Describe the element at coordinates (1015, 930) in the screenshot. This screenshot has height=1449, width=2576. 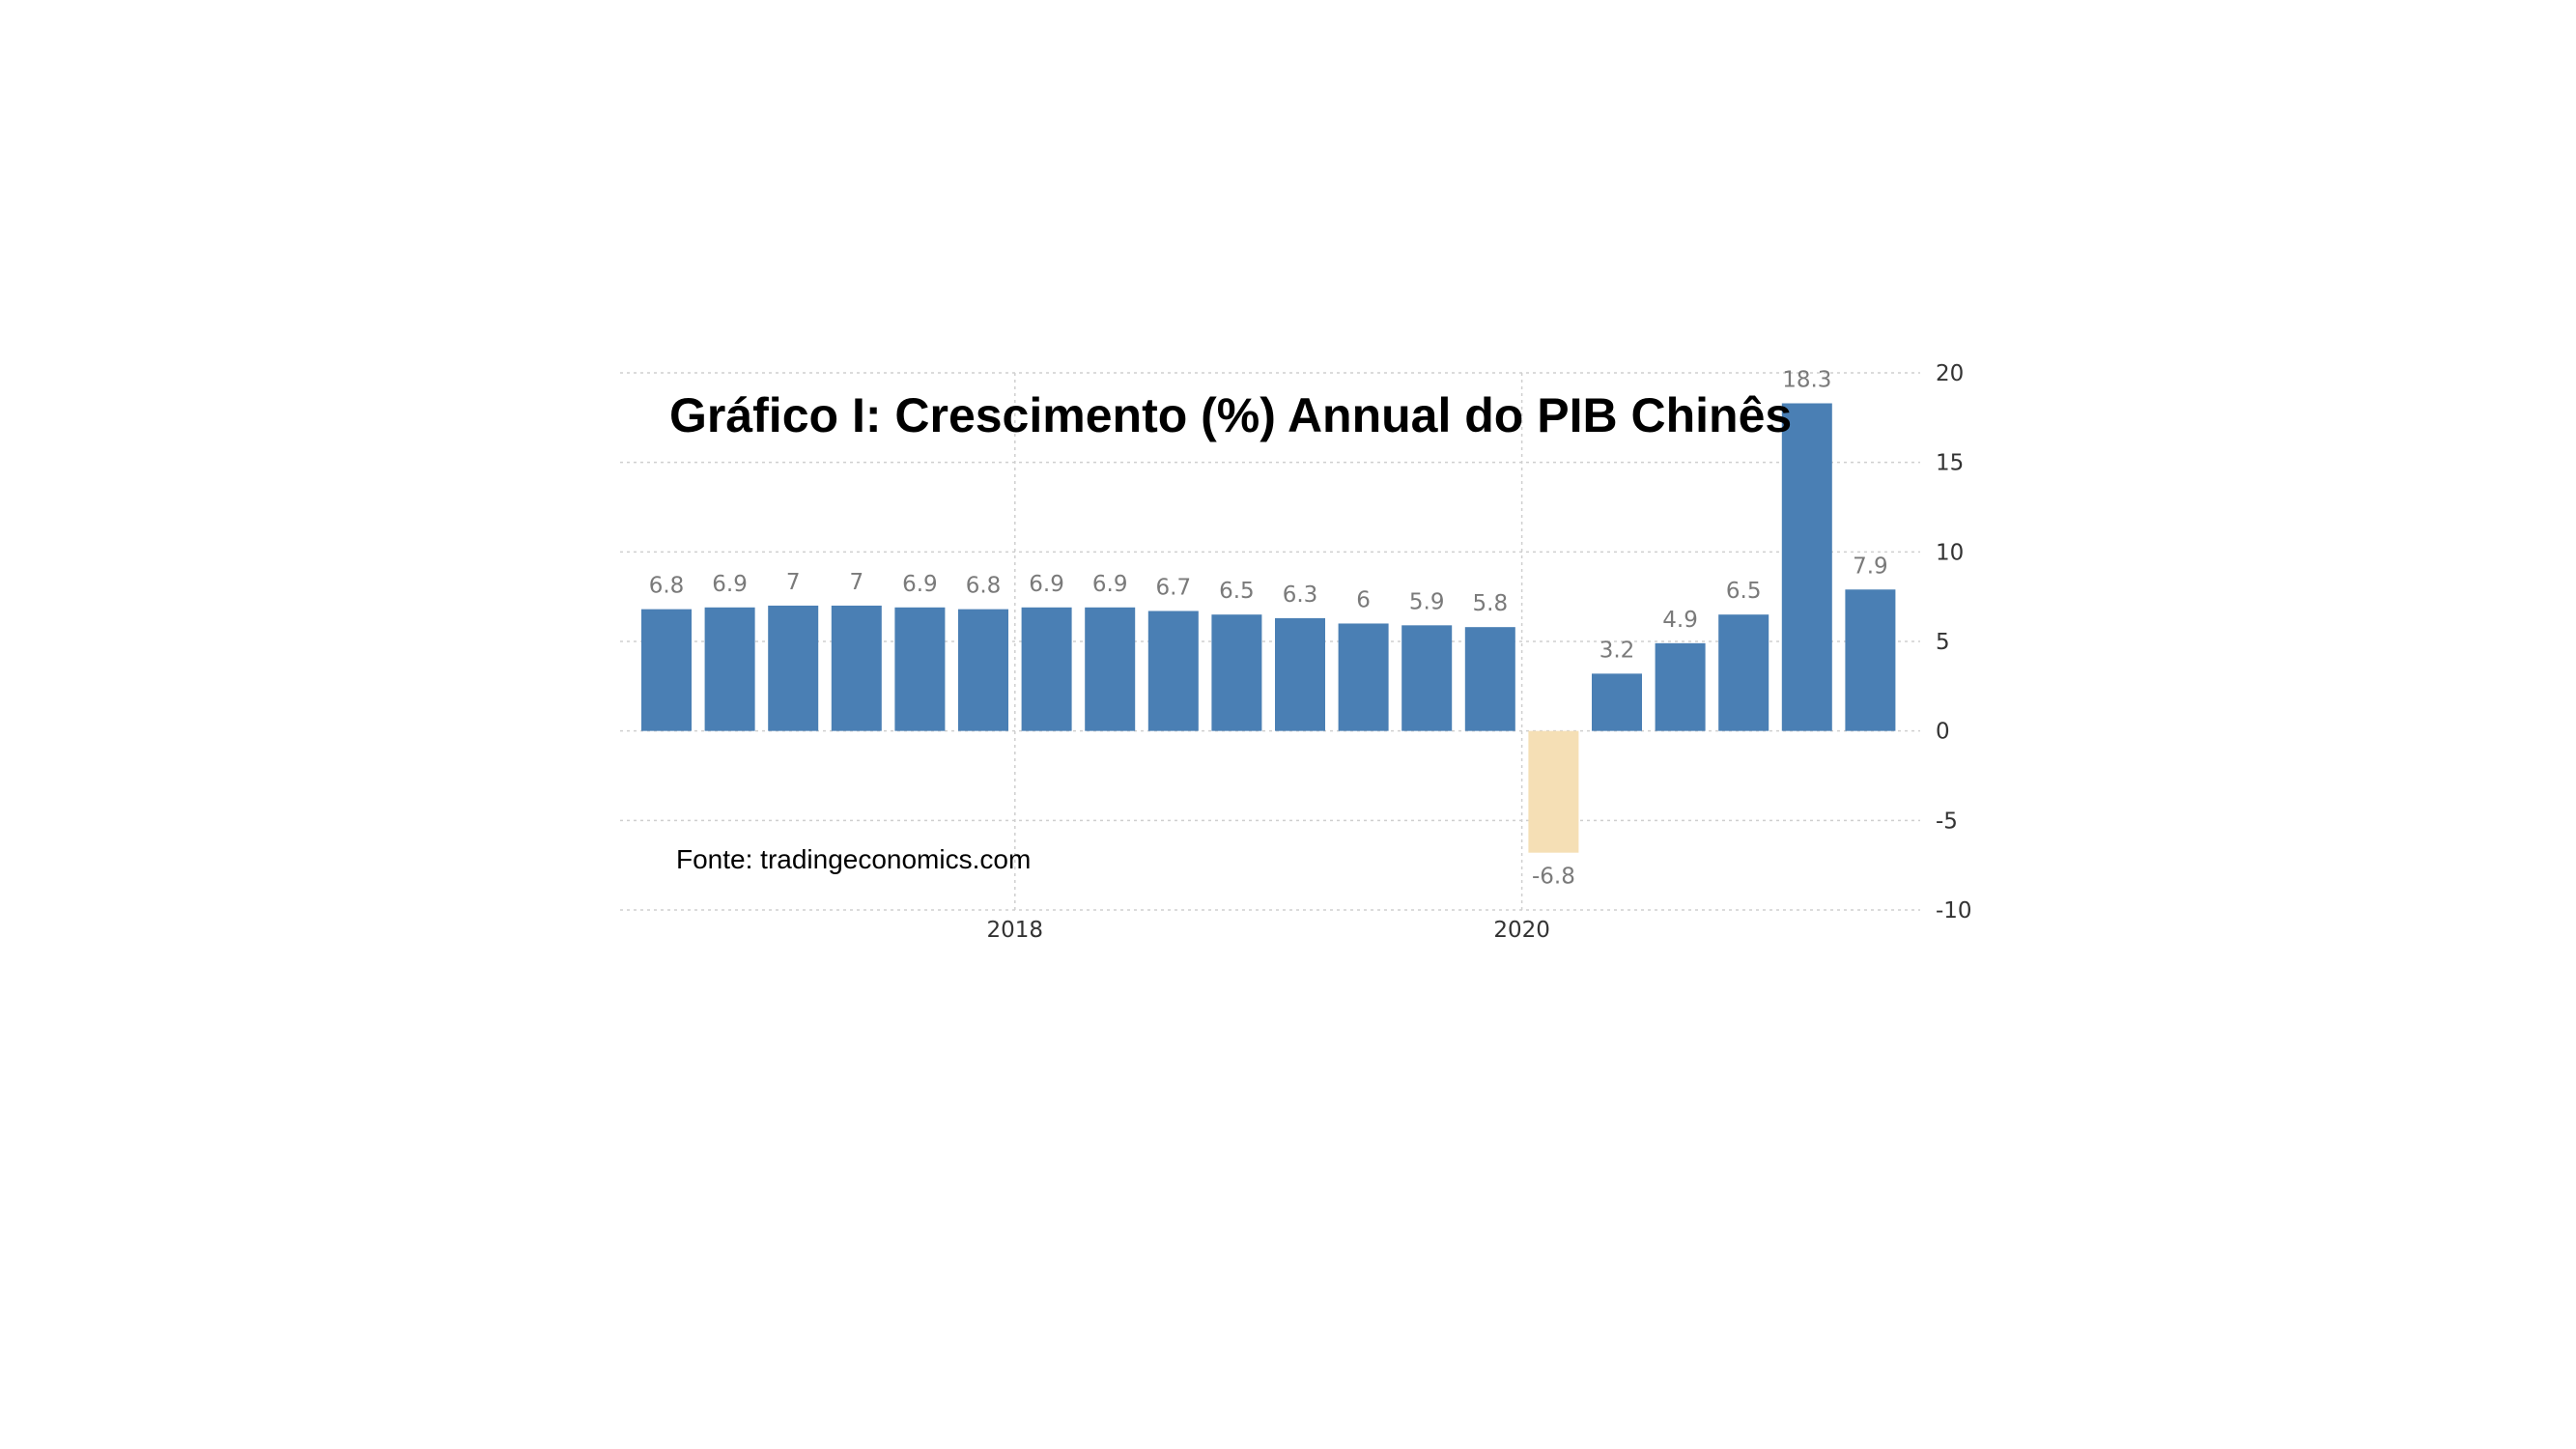
I see `x-tick-label: 2018` at that location.